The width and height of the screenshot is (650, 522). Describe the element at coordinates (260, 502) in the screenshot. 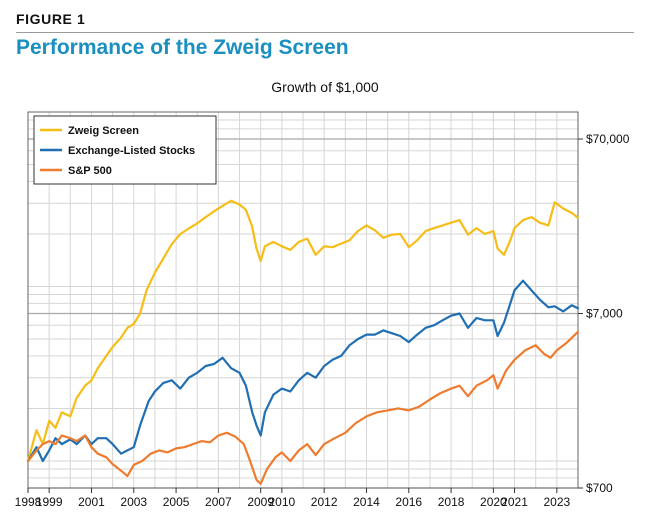

I see `x-tick-label: 2009` at that location.